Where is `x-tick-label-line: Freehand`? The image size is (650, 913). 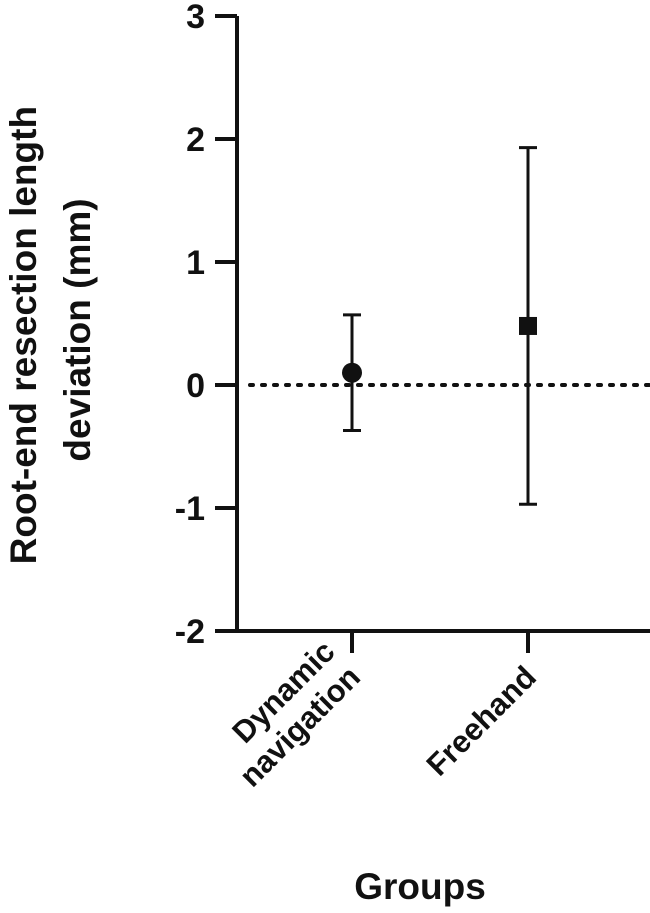
x-tick-label-line: Freehand is located at coordinates (481, 720).